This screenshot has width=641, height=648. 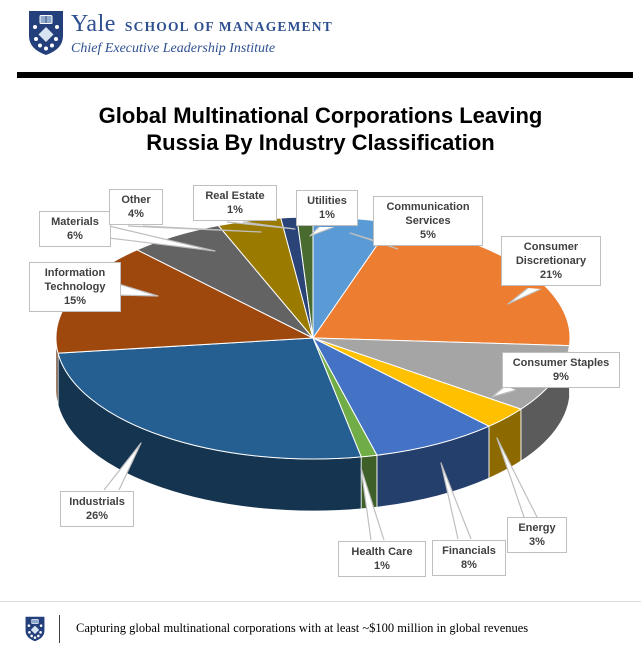 What do you see at coordinates (173, 48) in the screenshot?
I see `brand-subtitle: Chief Executive Leadership Institute` at bounding box center [173, 48].